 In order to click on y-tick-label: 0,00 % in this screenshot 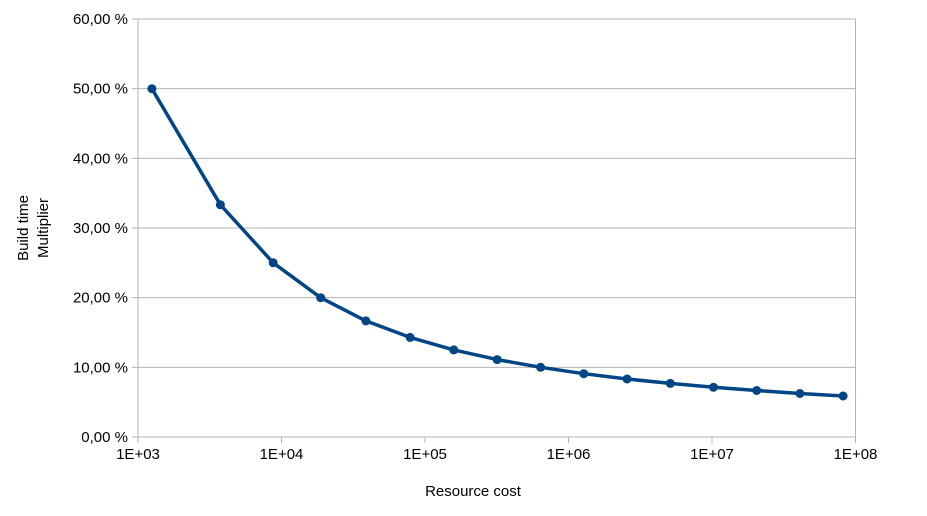, I will do `click(104, 437)`.